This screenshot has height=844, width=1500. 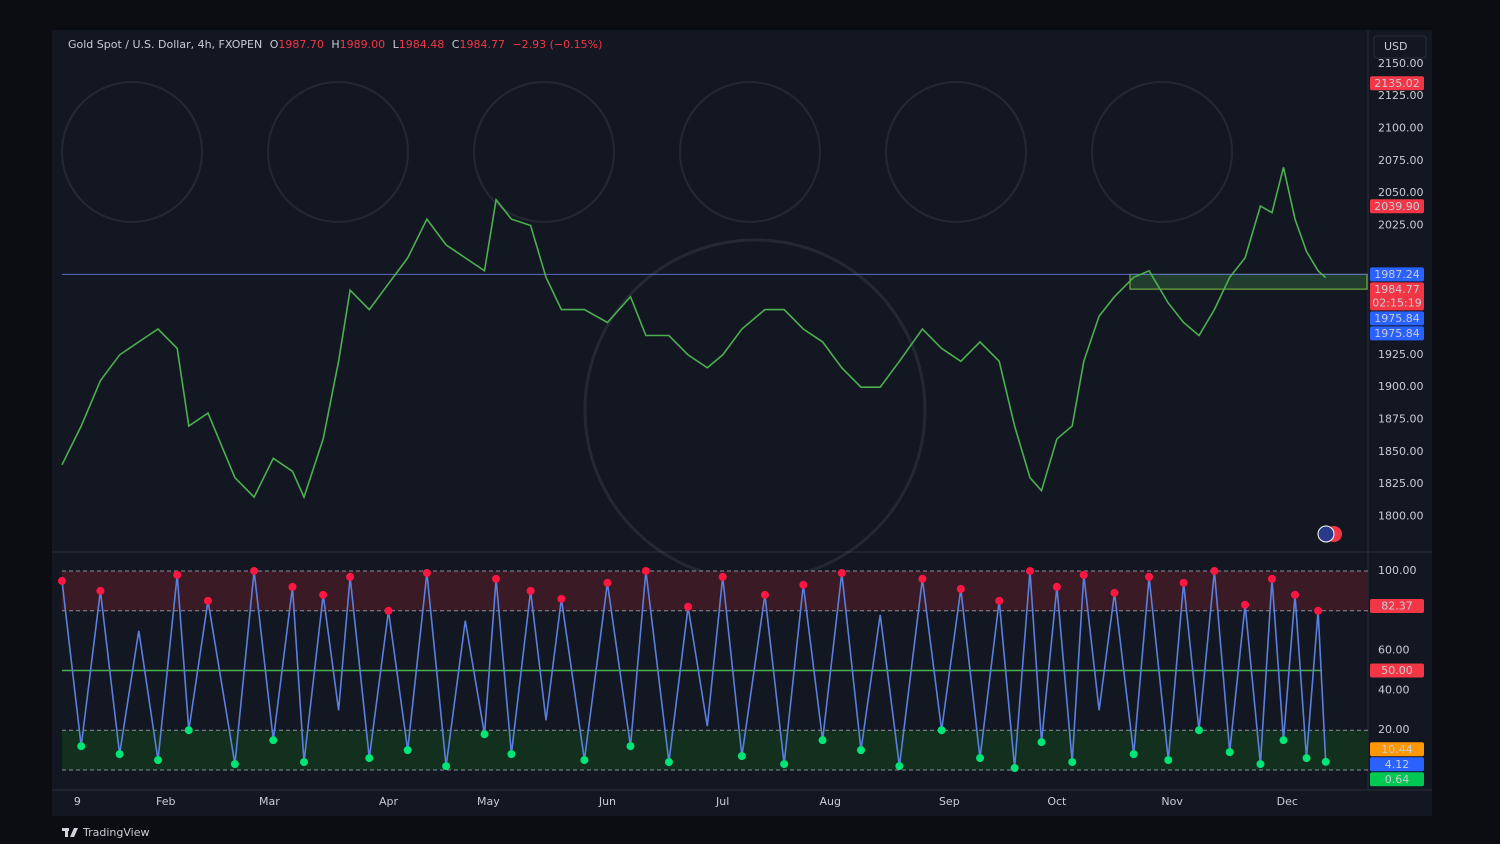 I want to click on y-tick-label: 20.00, so click(x=1394, y=729).